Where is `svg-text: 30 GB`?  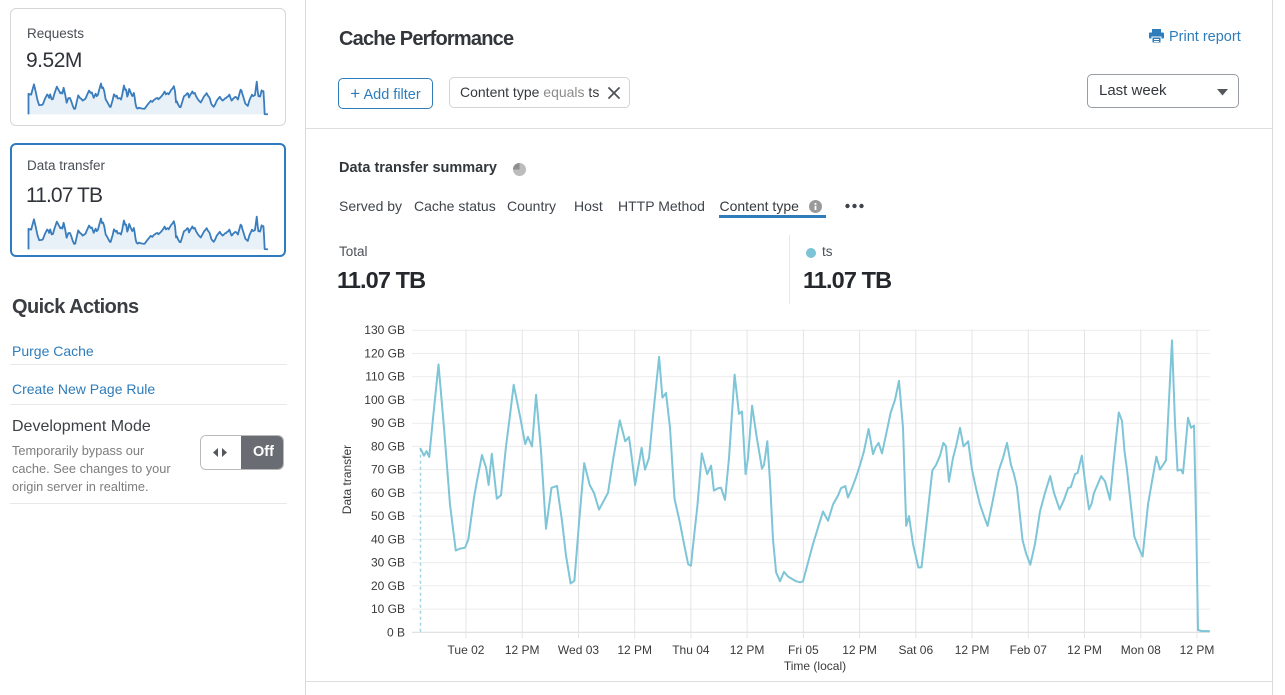
svg-text: 30 GB is located at coordinates (388, 563).